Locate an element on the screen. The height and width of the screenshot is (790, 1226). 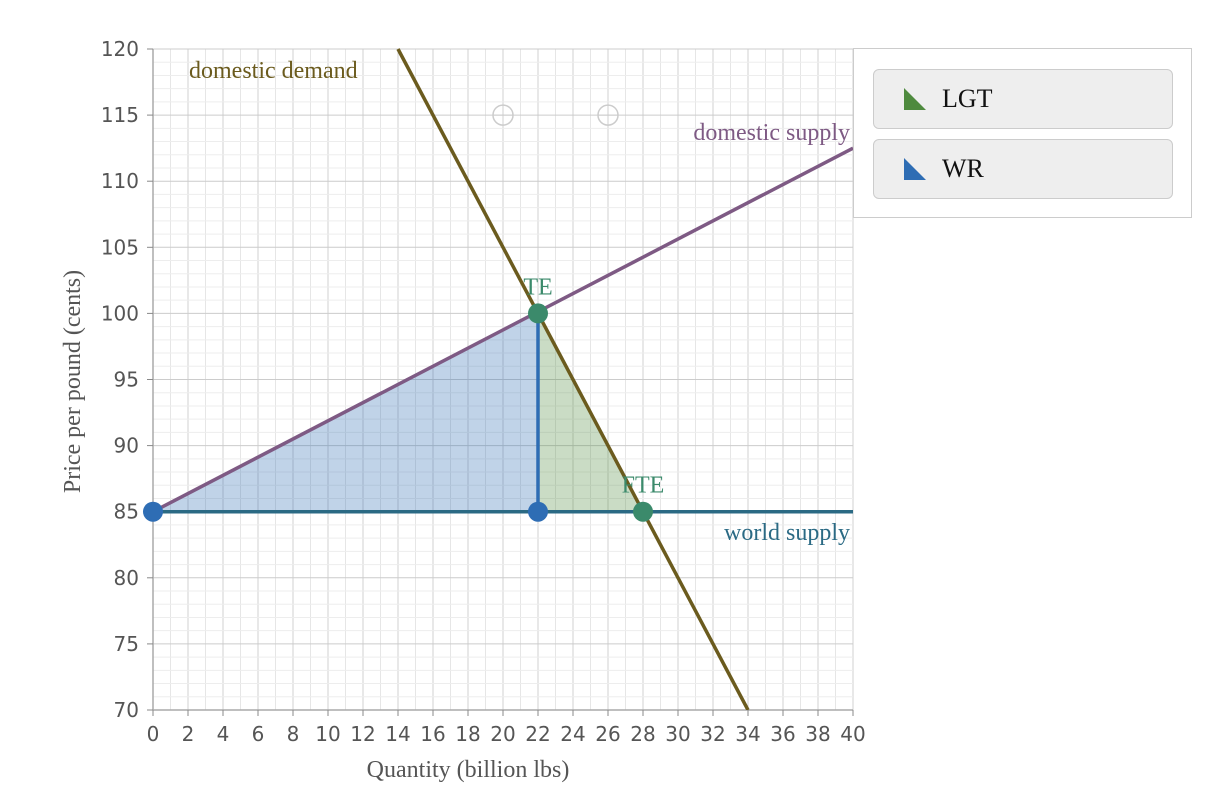
x-tick-label: 32 is located at coordinates (712, 734).